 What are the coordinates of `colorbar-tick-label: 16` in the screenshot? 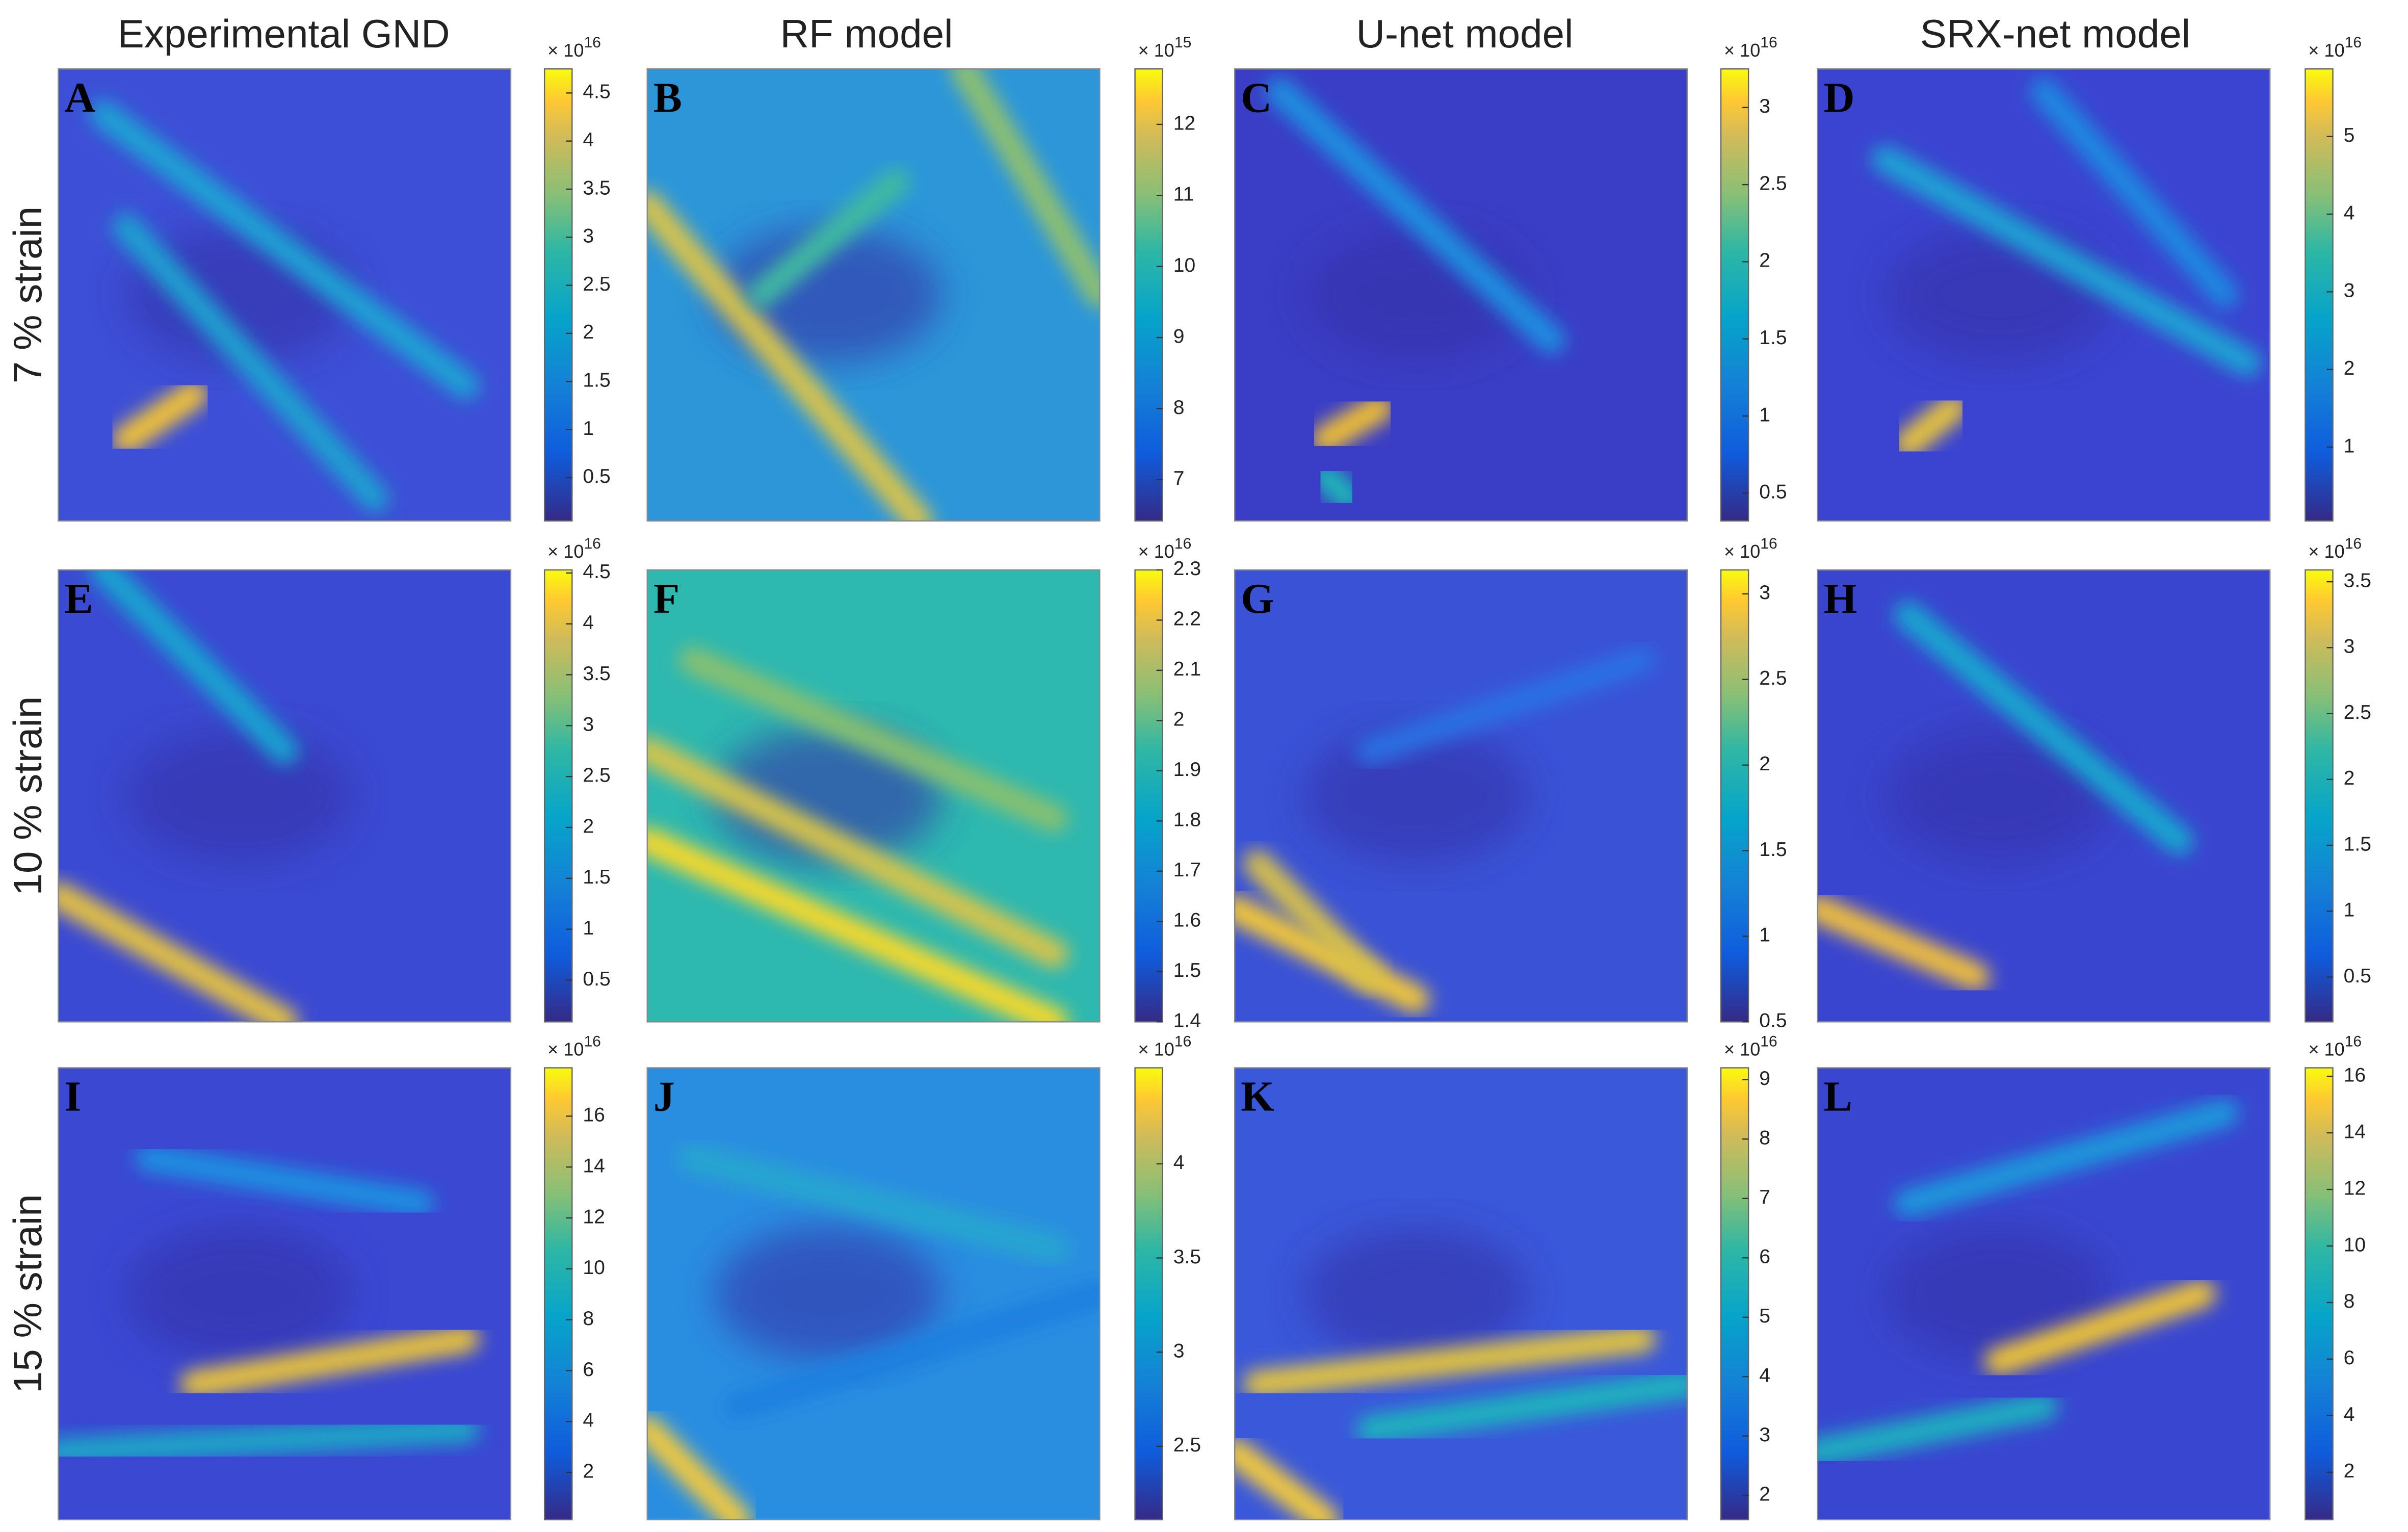 It's located at (2355, 1075).